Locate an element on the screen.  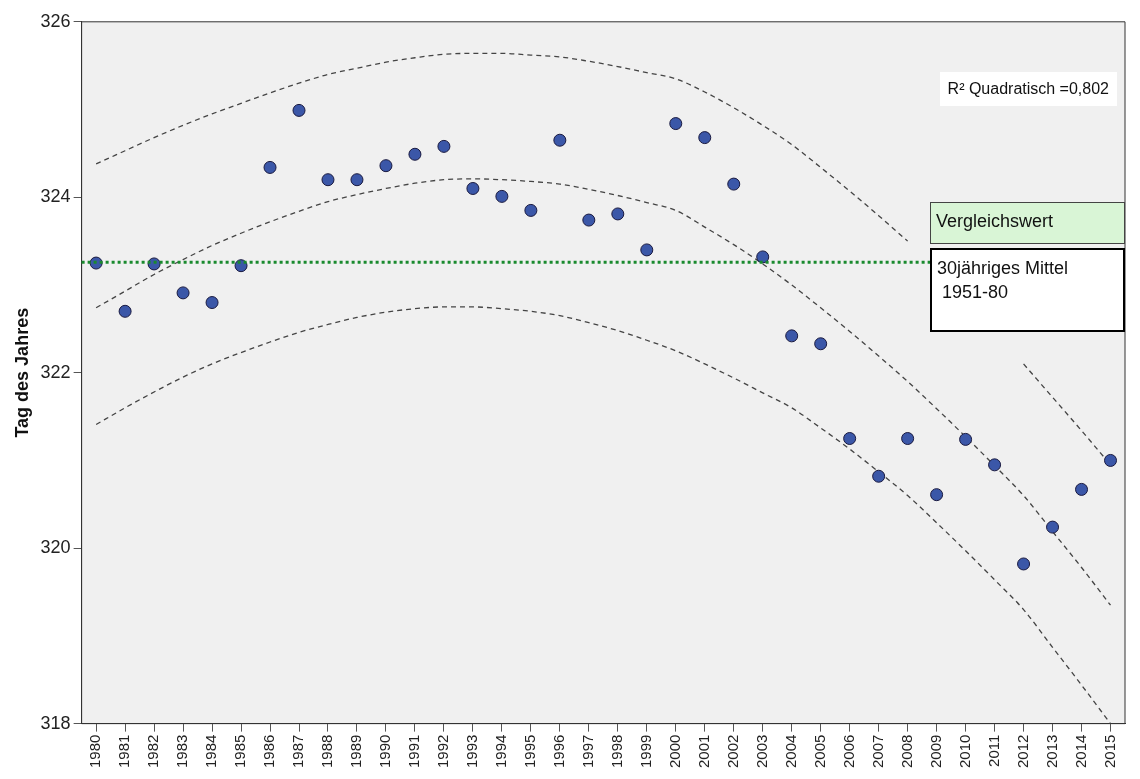
x-tick-label: 1994 is located at coordinates (501, 751).